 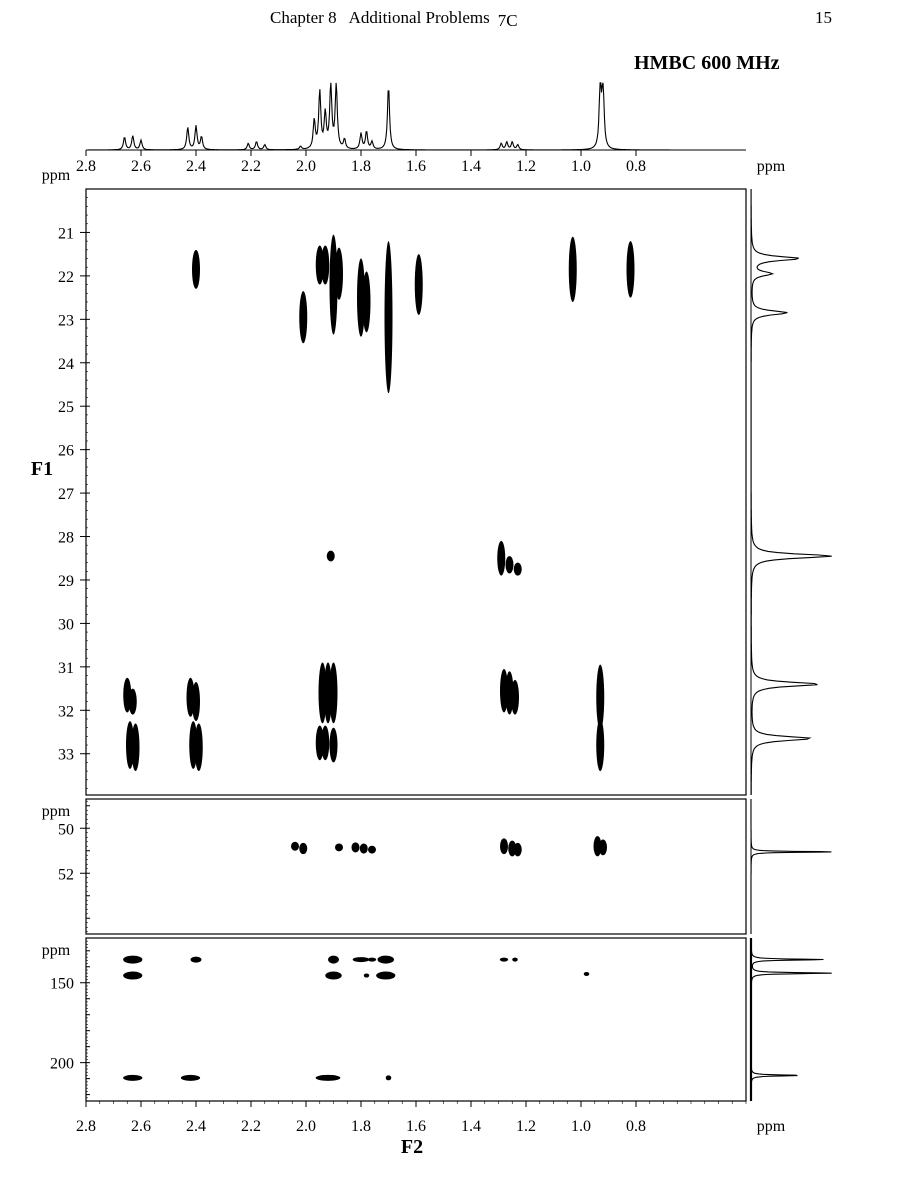 I want to click on top-tick-label: 1.2, so click(x=526, y=166).